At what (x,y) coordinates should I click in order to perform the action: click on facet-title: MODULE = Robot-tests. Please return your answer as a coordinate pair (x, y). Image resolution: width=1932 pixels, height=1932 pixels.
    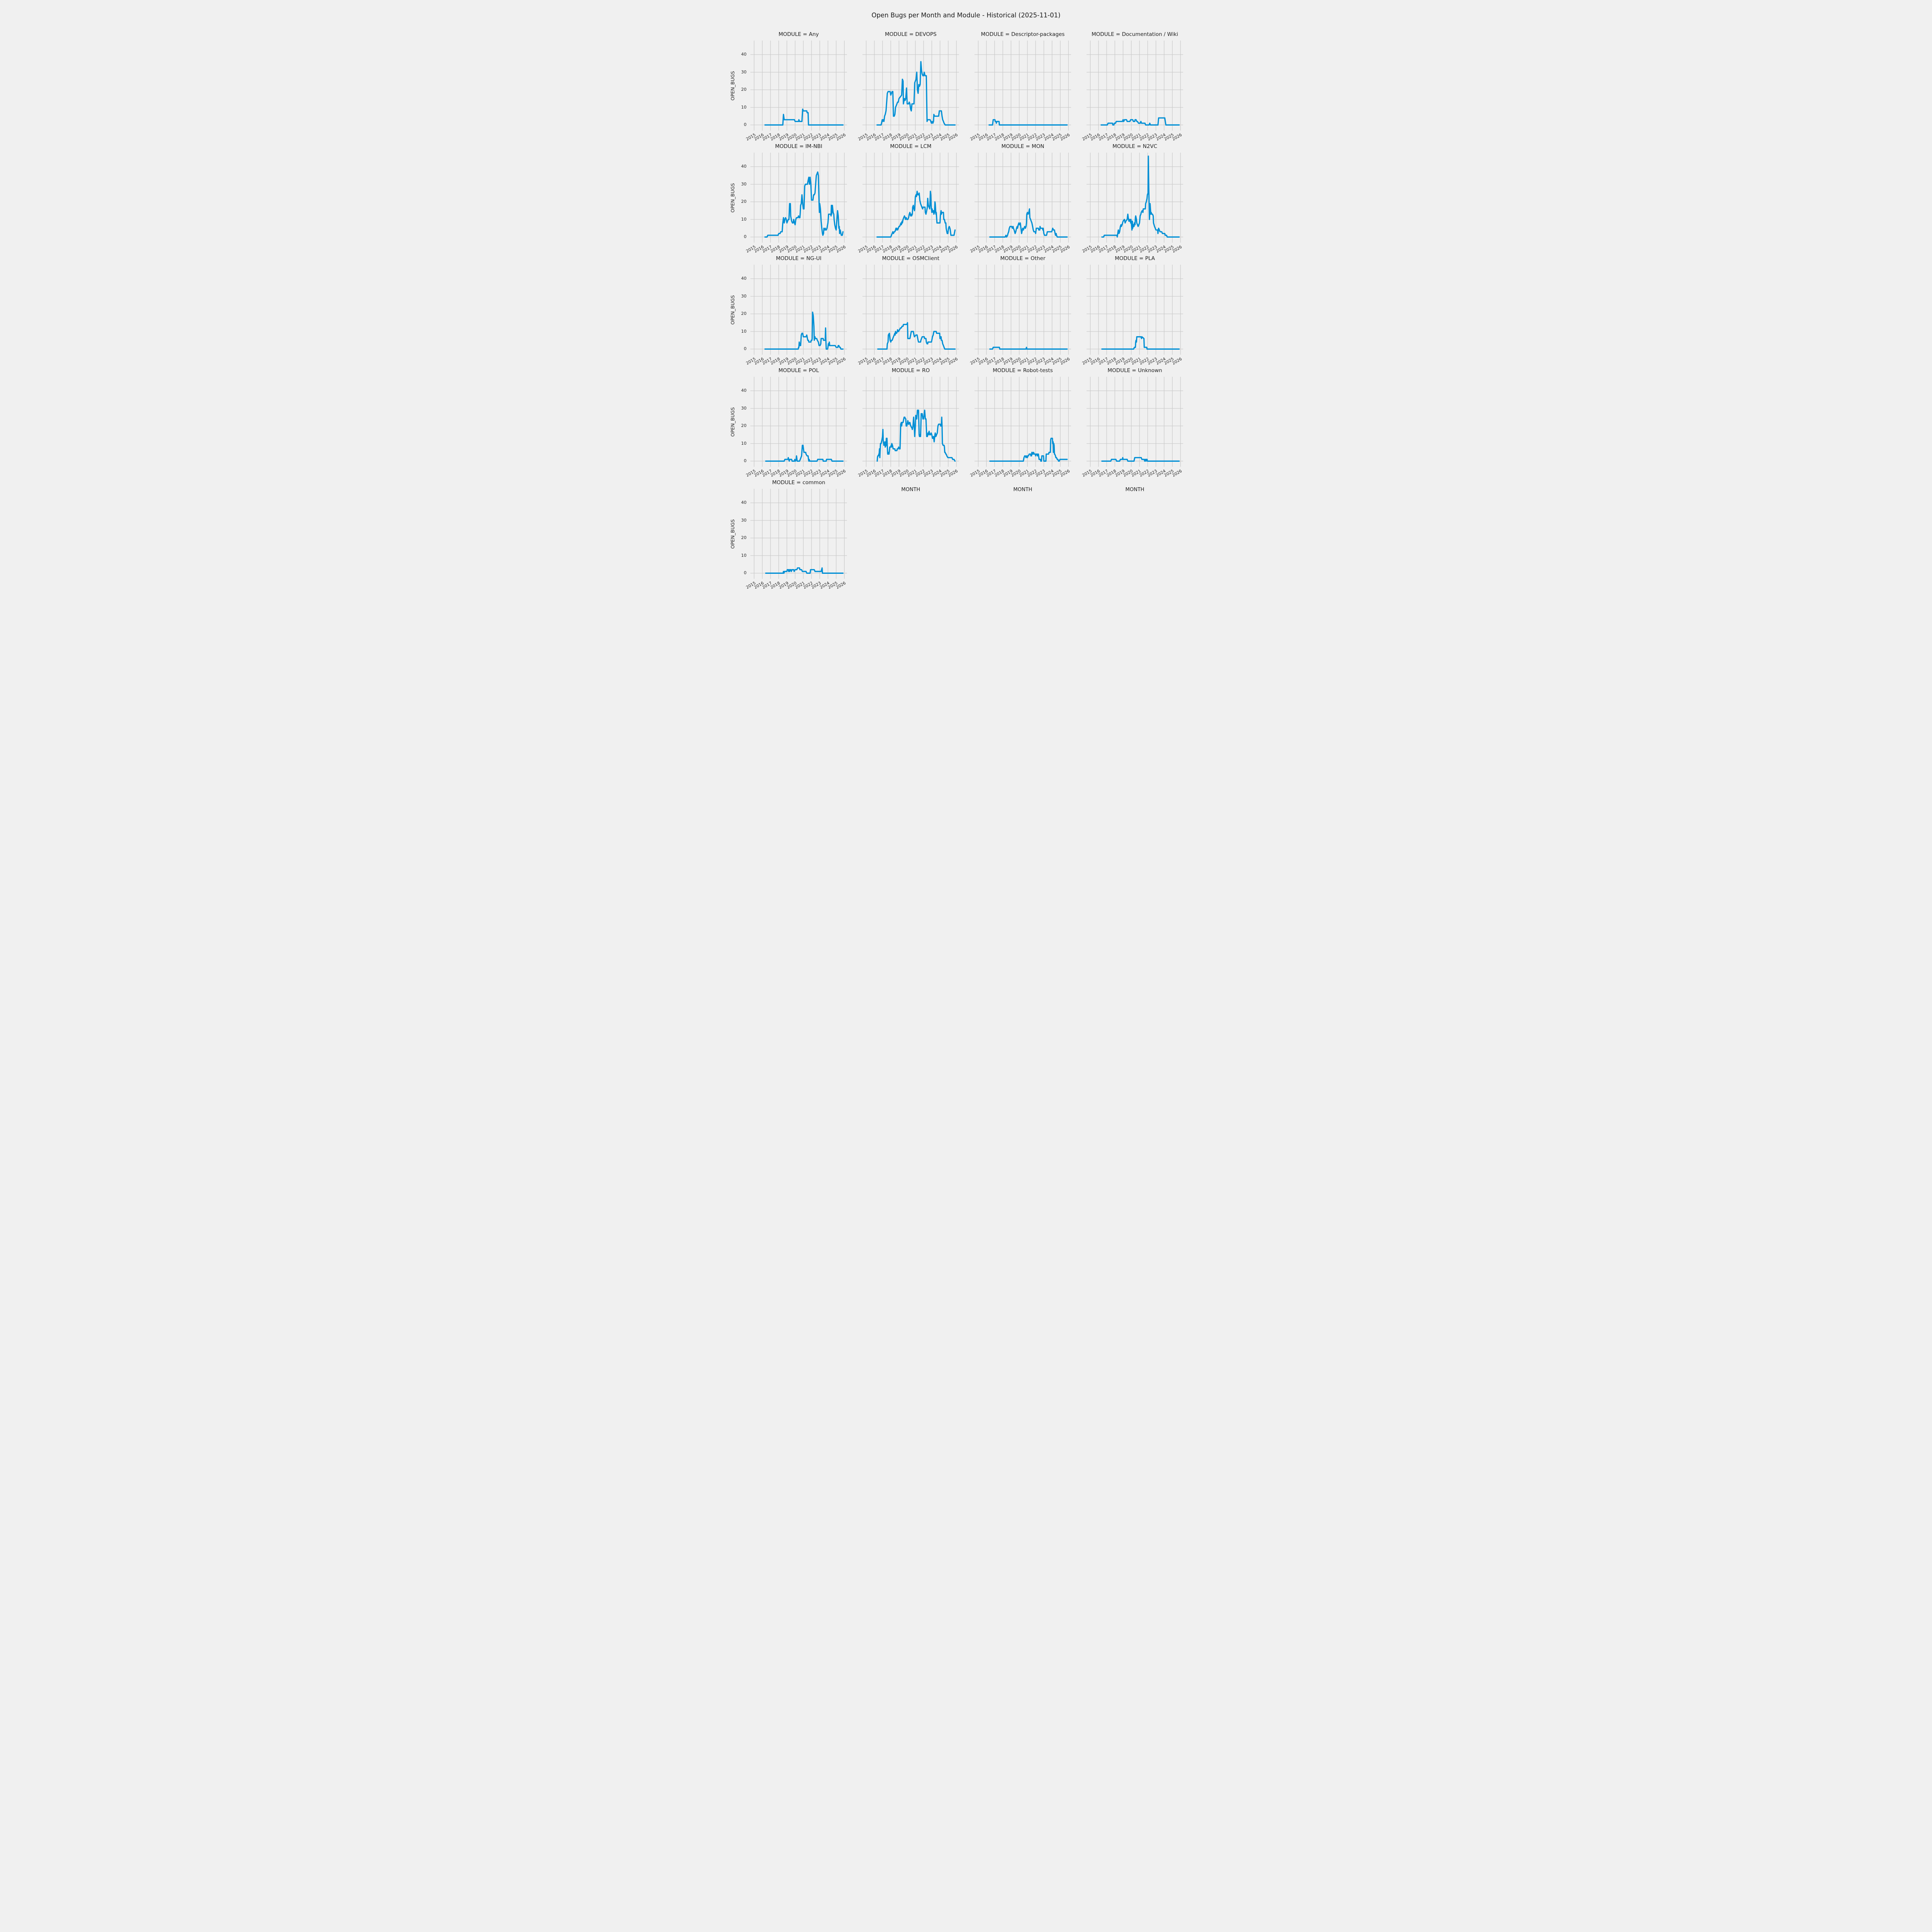
    Looking at the image, I should click on (1023, 371).